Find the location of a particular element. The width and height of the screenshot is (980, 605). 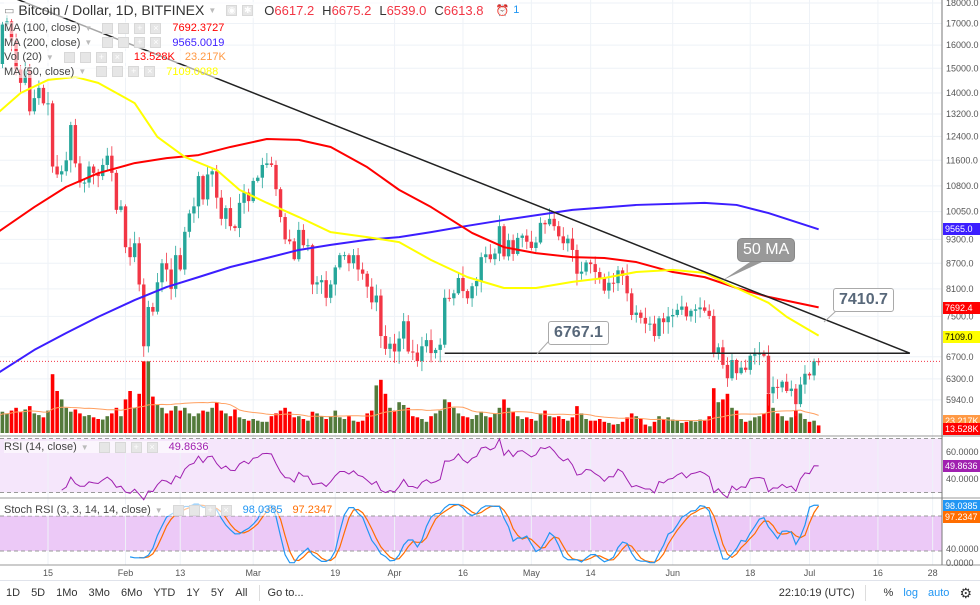

trendline-price-callout: 7410.7 is located at coordinates (863, 300).